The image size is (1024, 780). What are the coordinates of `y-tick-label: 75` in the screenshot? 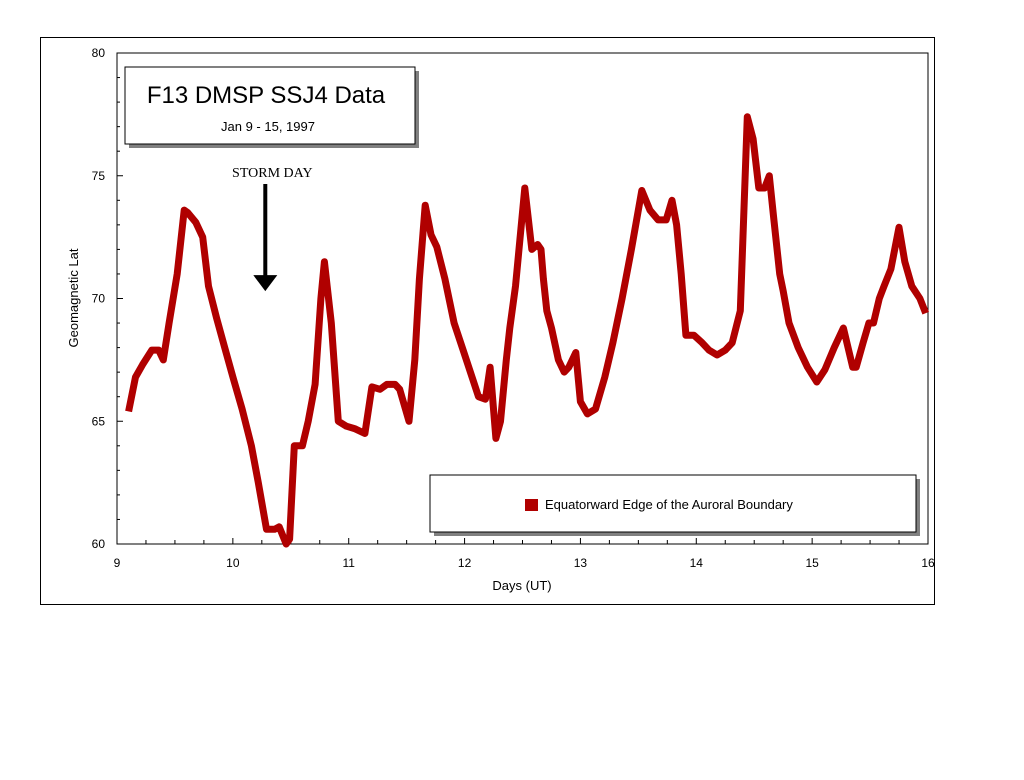 It's located at (99, 176).